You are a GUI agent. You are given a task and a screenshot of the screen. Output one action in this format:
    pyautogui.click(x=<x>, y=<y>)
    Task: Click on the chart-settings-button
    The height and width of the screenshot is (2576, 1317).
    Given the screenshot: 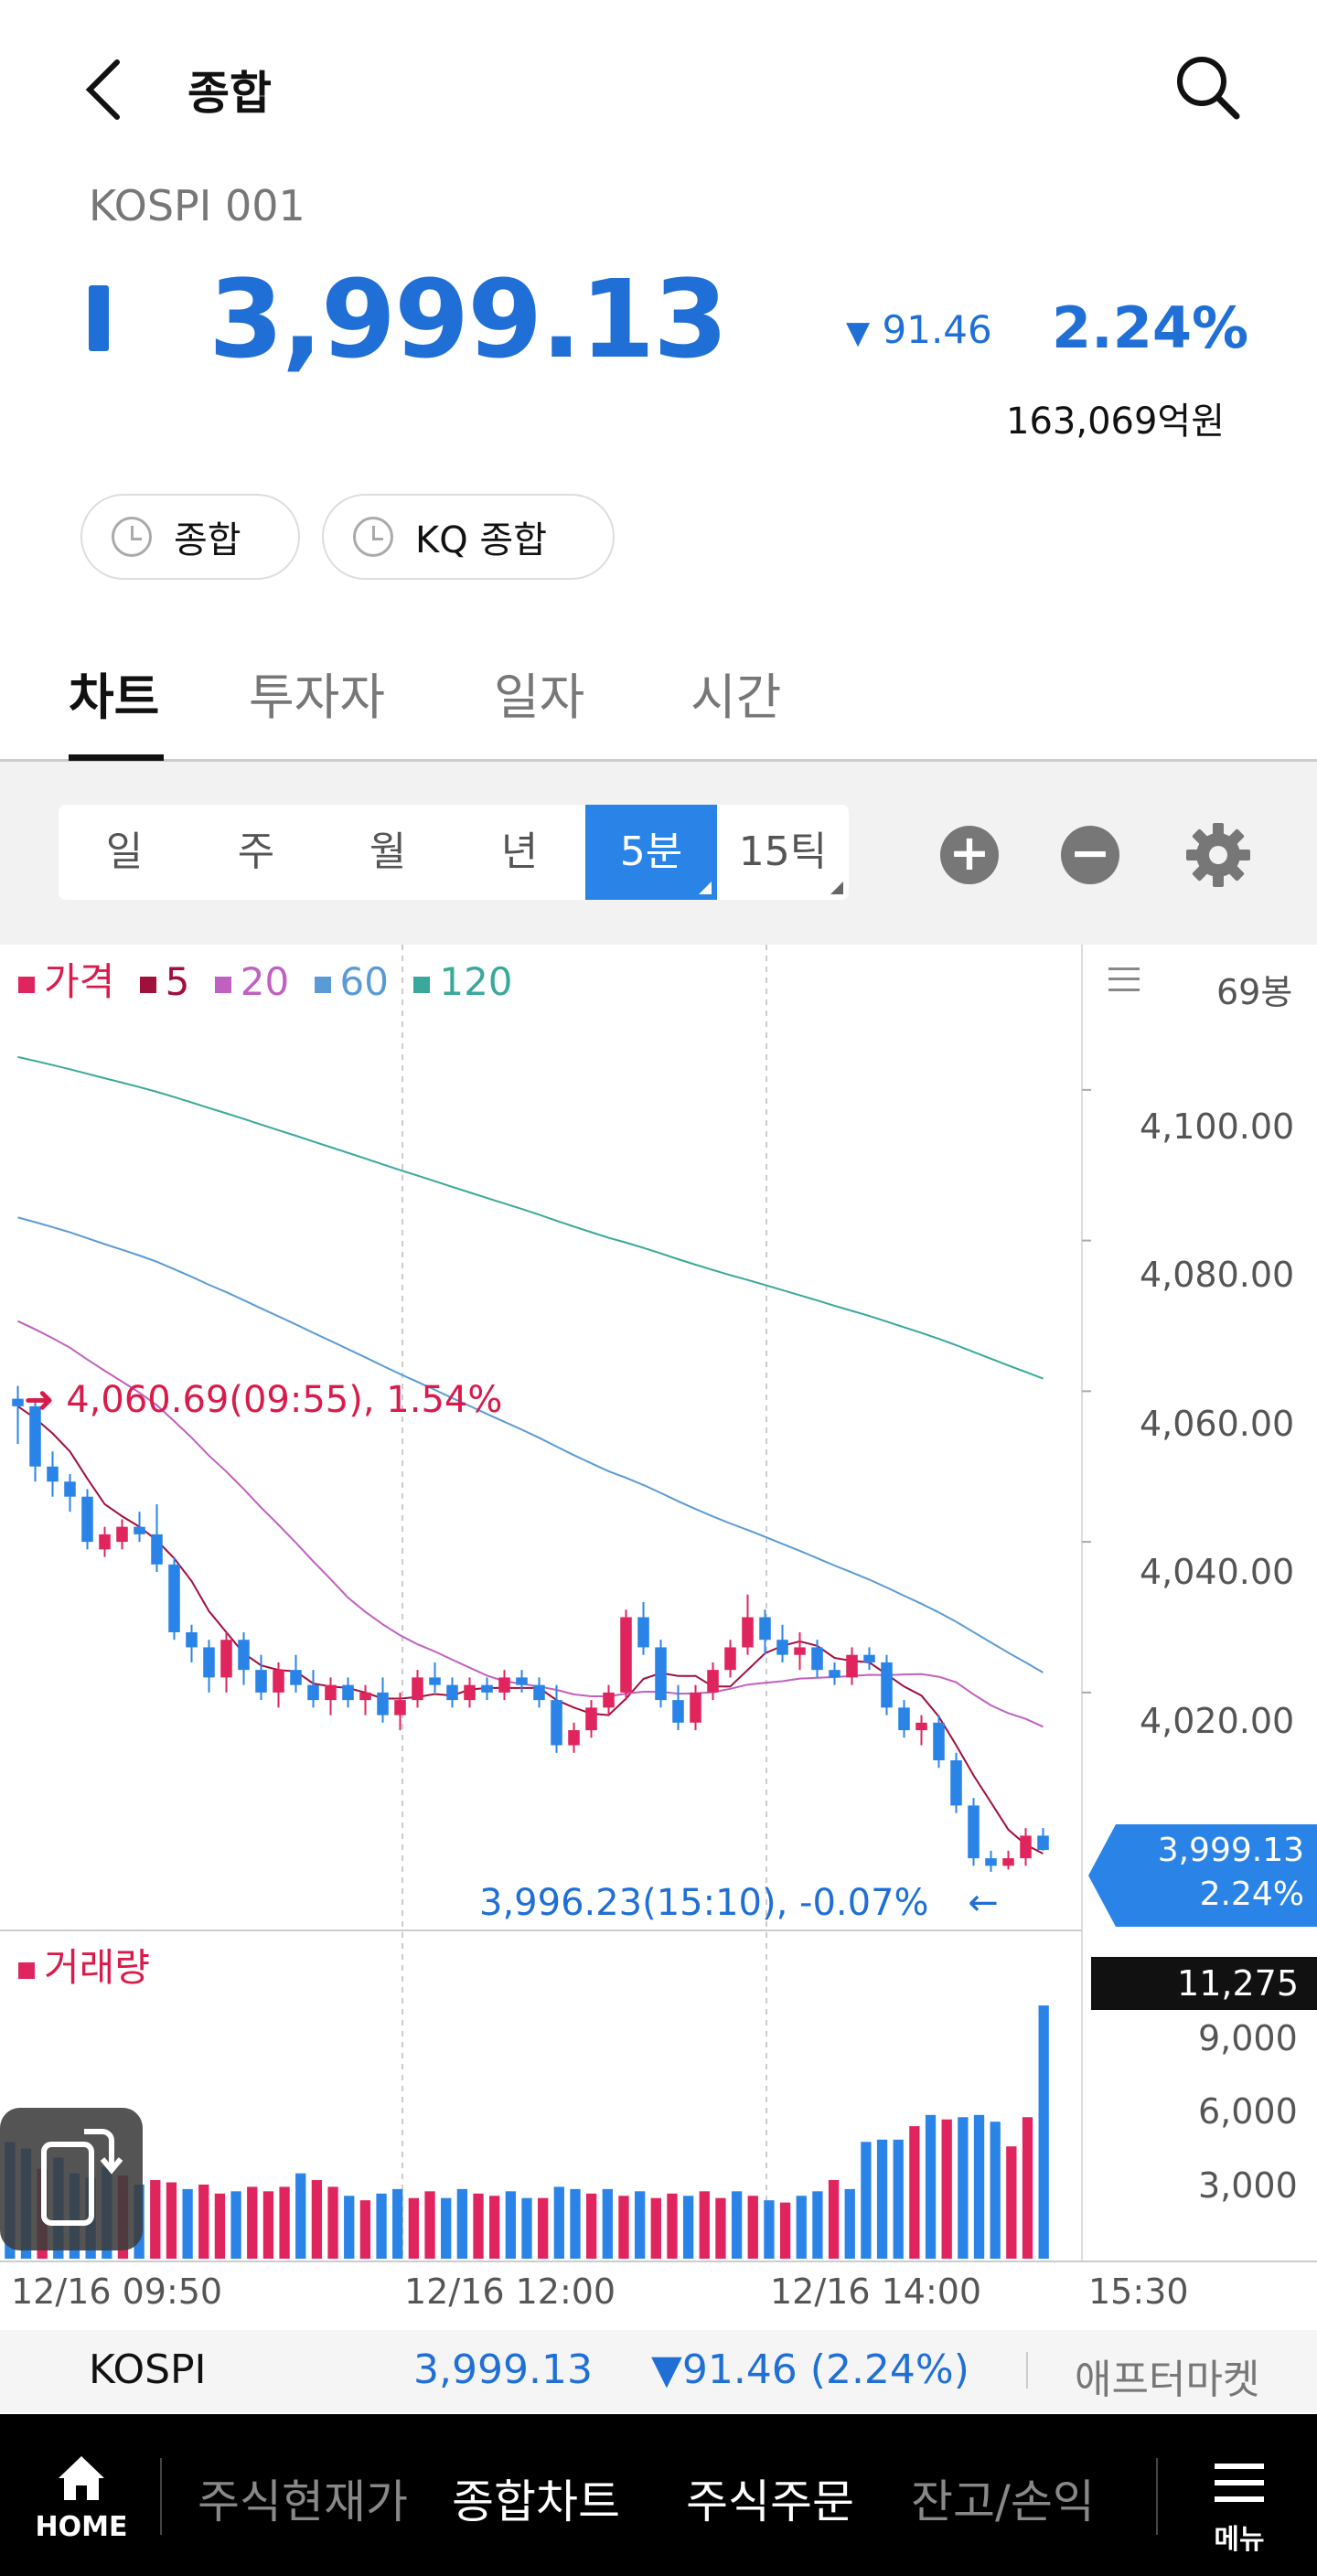 What is the action you would take?
    pyautogui.click(x=1218, y=855)
    